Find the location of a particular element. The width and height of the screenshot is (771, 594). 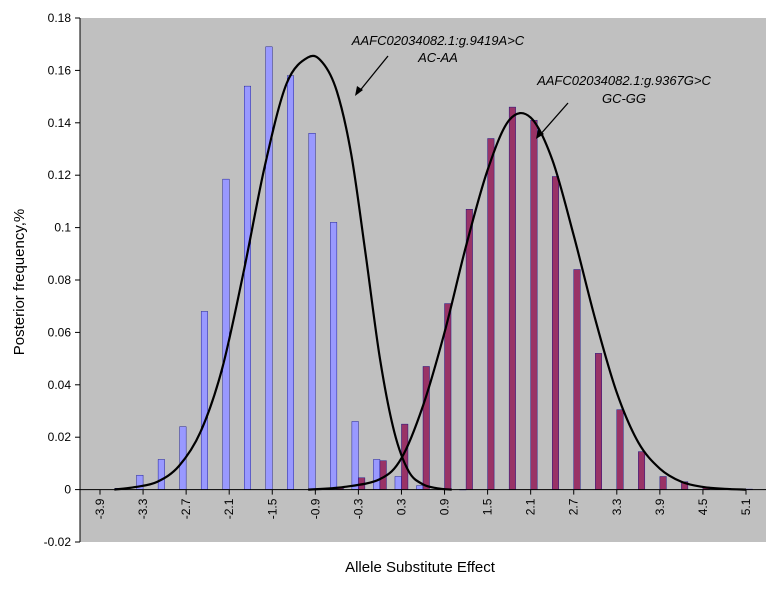

x-tick-label: 0.9 is located at coordinates (445, 506).